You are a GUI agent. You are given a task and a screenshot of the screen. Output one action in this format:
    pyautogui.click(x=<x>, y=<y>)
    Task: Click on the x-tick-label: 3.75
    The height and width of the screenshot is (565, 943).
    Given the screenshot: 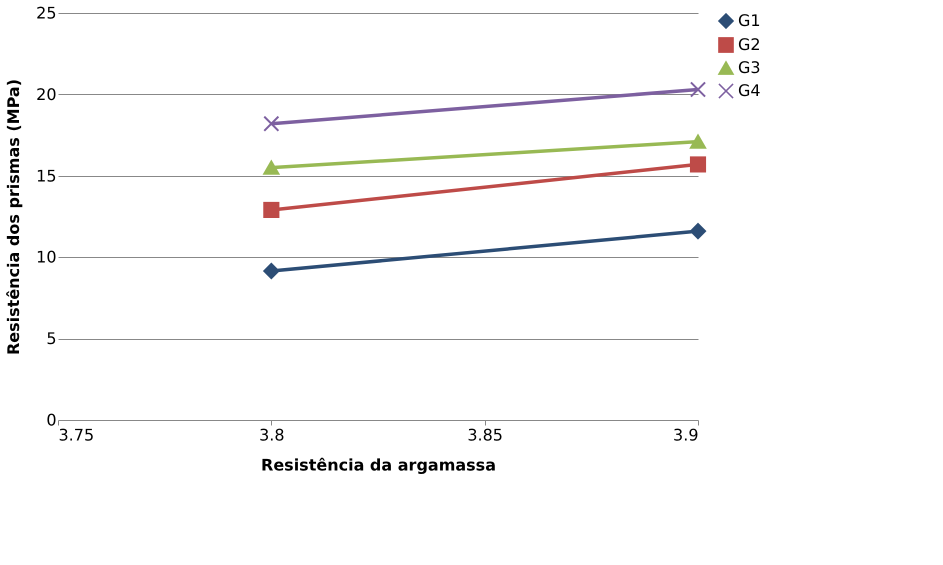 What is the action you would take?
    pyautogui.click(x=76, y=435)
    